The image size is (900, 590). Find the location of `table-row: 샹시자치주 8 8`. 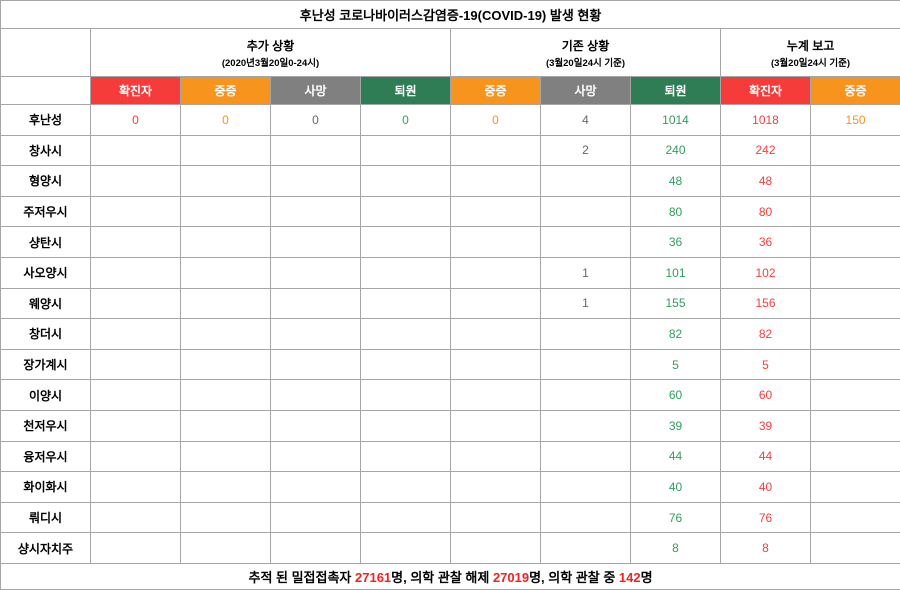

table-row: 샹시자치주 8 8 is located at coordinates (450, 548).